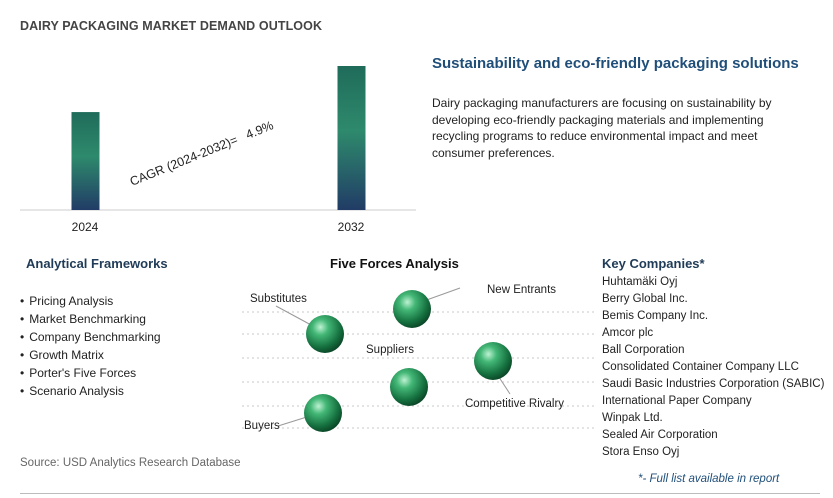 The width and height of the screenshot is (833, 498). I want to click on framework-item: Growth Matrix, so click(90, 355).